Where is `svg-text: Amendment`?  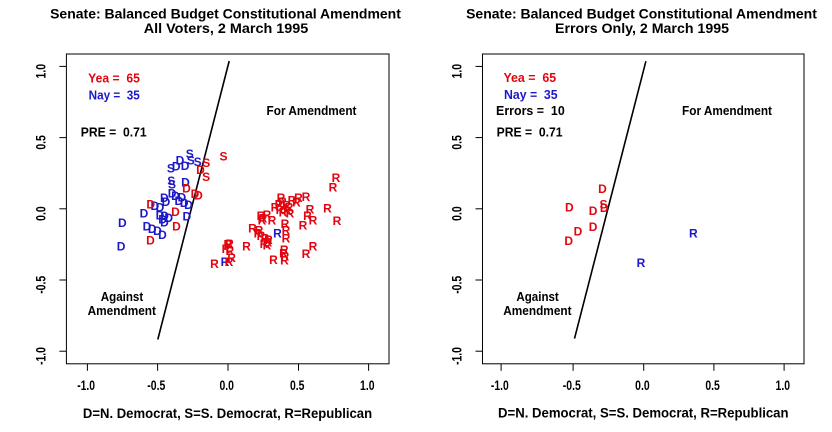
svg-text: Amendment is located at coordinates (537, 311).